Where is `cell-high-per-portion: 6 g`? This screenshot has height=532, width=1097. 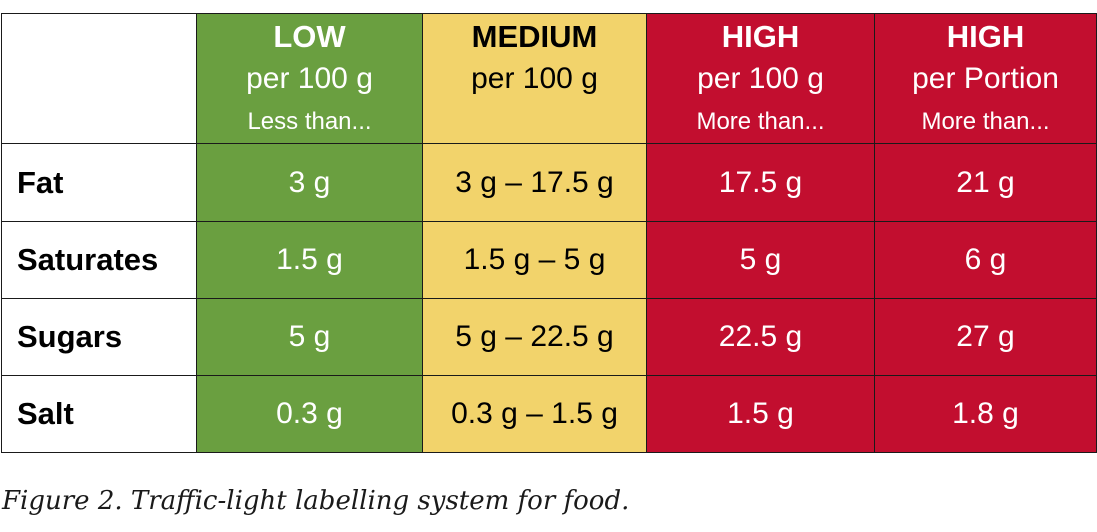 cell-high-per-portion: 6 g is located at coordinates (985, 260).